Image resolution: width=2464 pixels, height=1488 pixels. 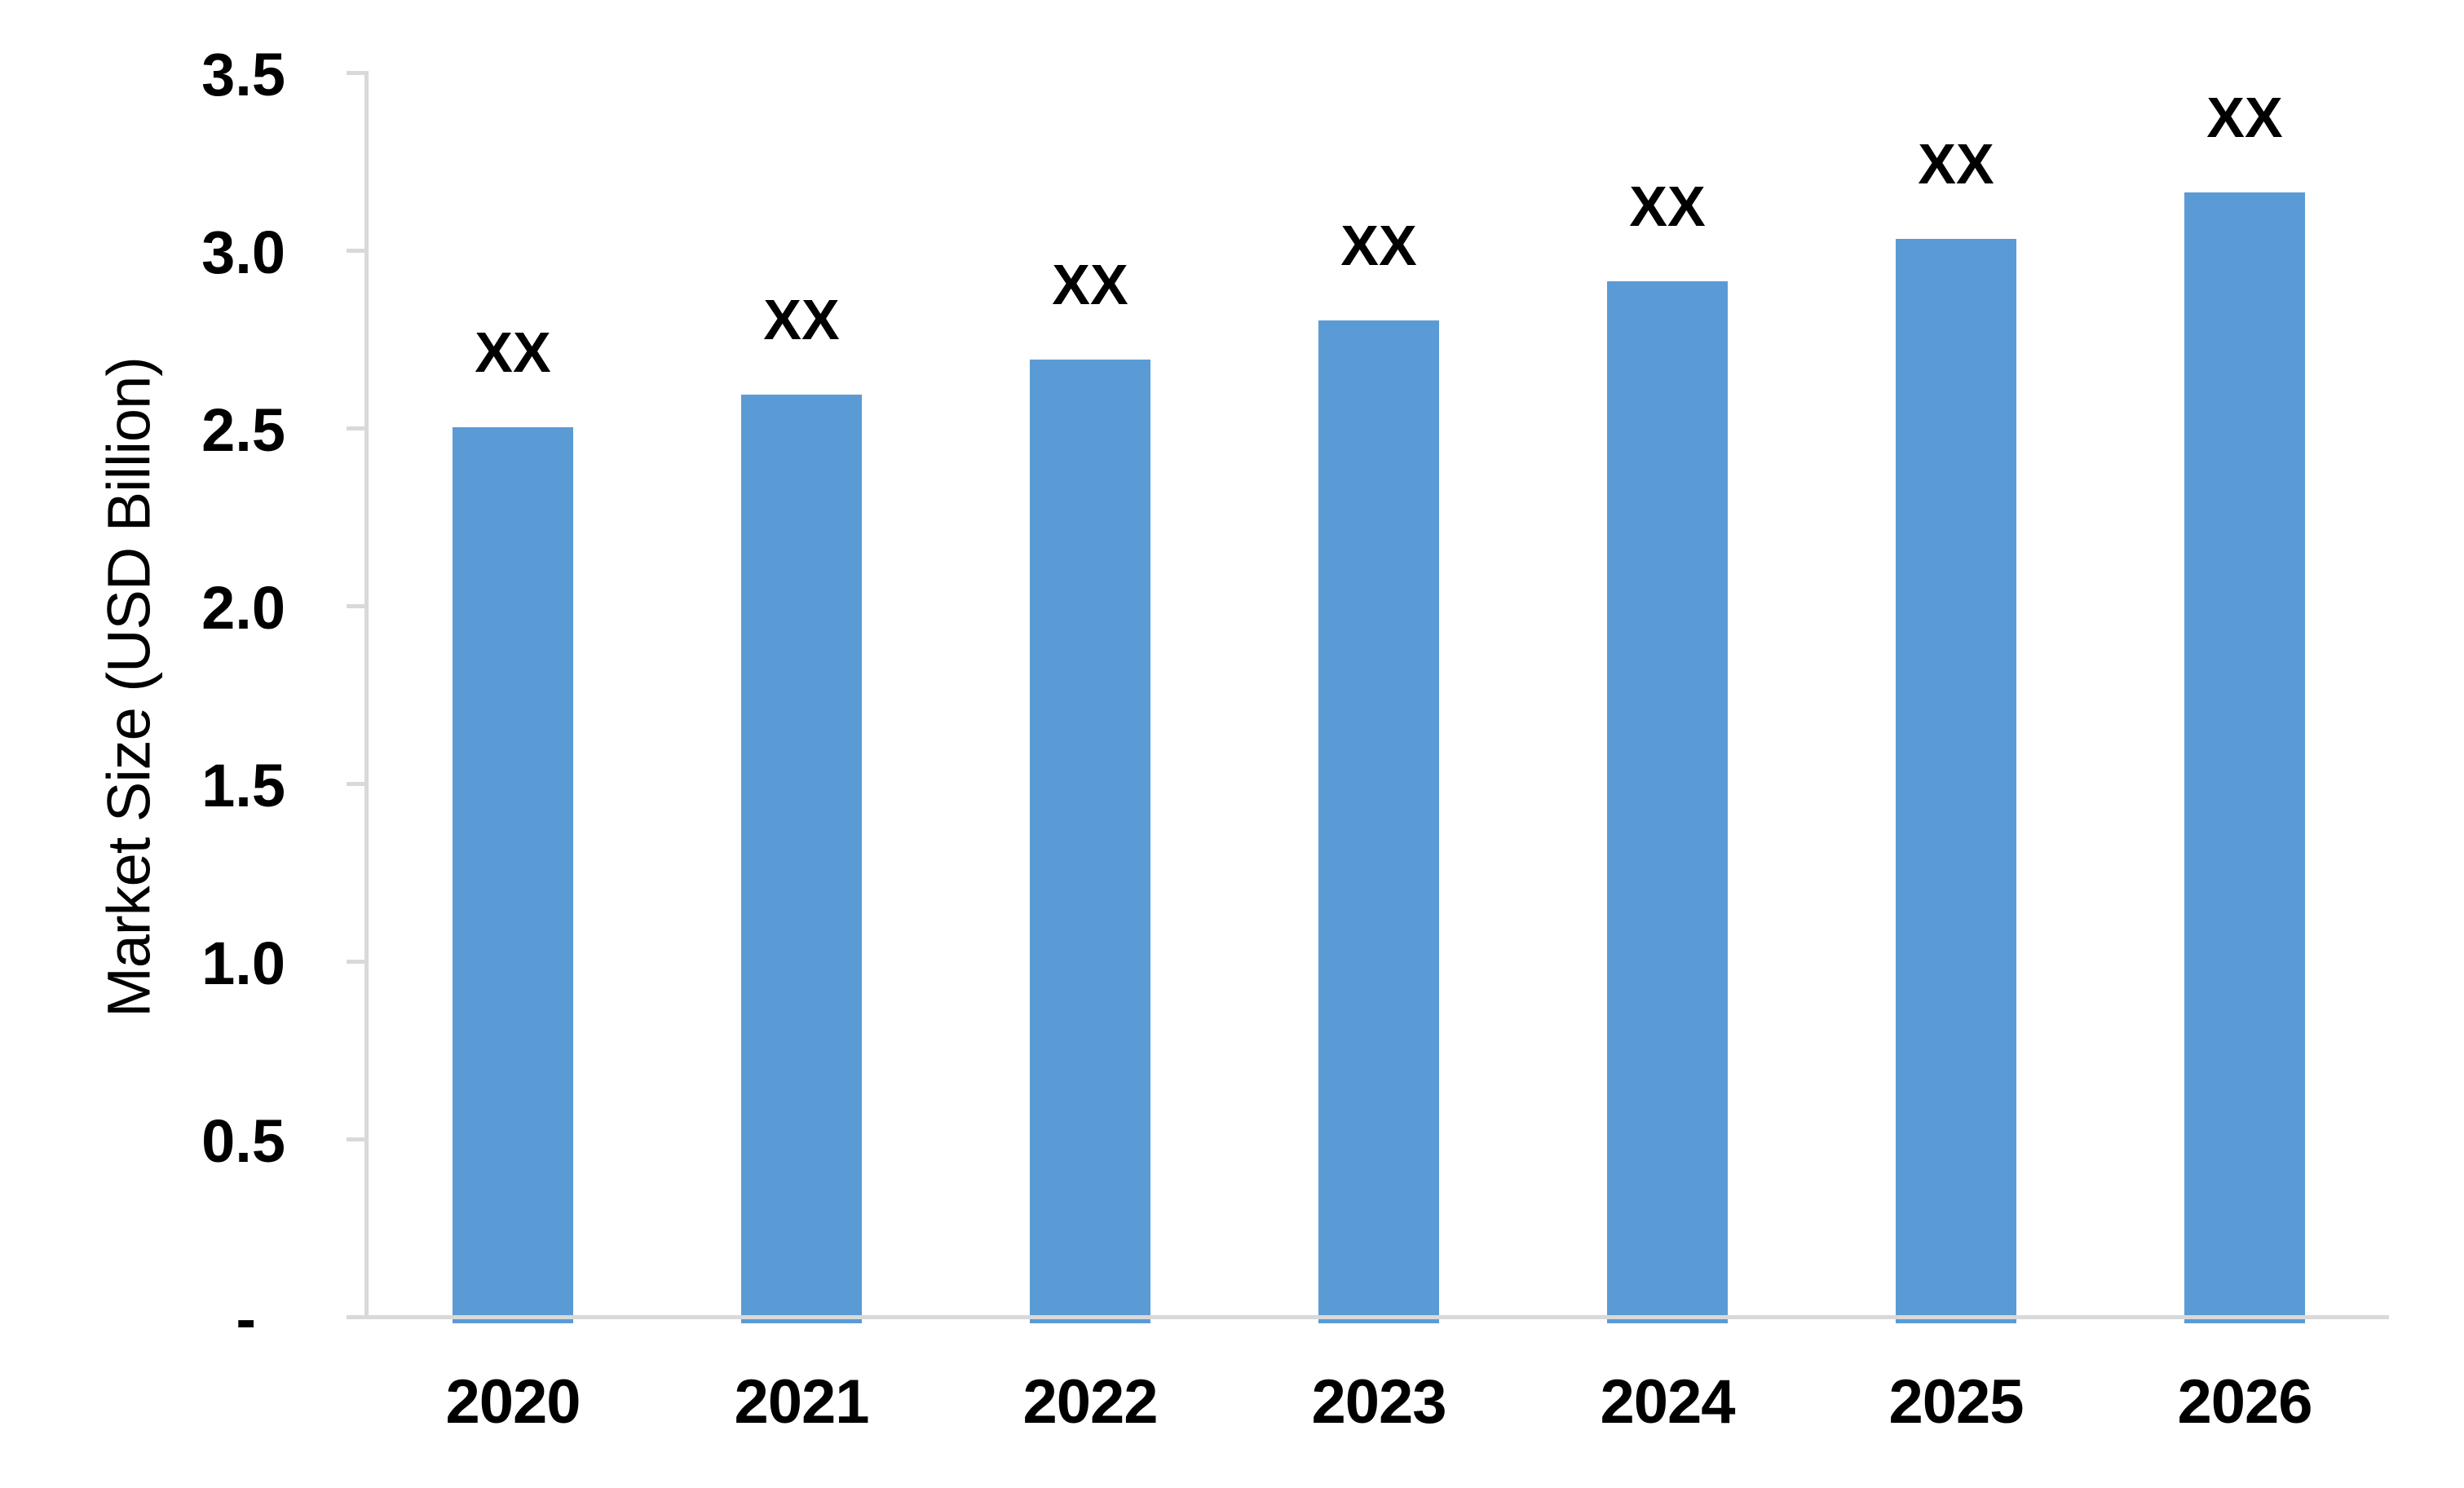 What do you see at coordinates (243, 252) in the screenshot?
I see `y-axis-tick-label: 3.0` at bounding box center [243, 252].